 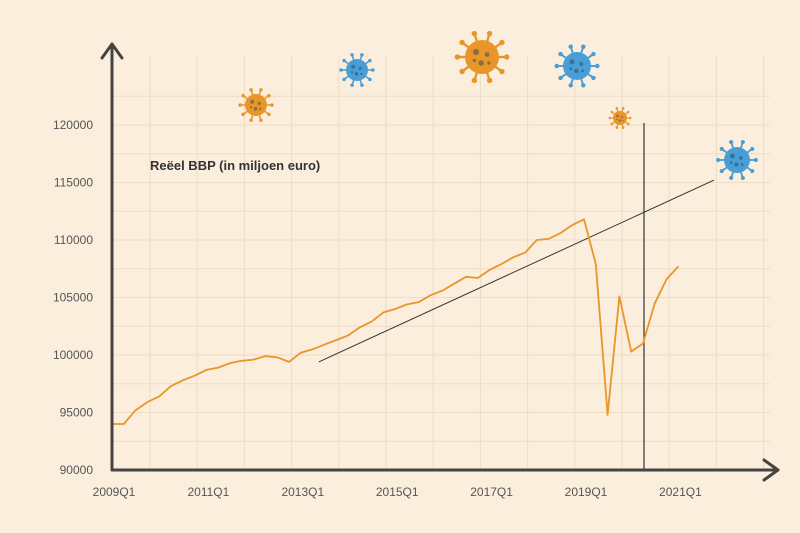 I want to click on y-tick-label: 90000, so click(x=77, y=470).